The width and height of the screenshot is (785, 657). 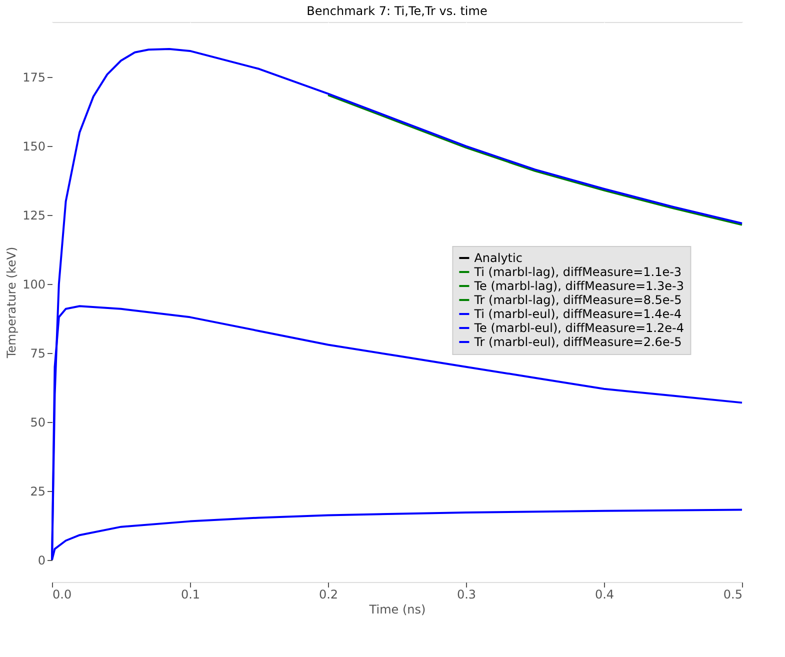 I want to click on chart-title: Benchmark 7: Ti,Te,Tr vs. time, so click(x=397, y=11).